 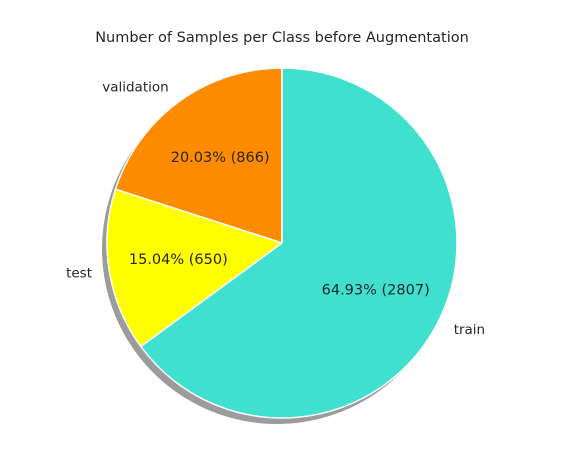 What do you see at coordinates (79, 274) in the screenshot?
I see `slice-label-test: test` at bounding box center [79, 274].